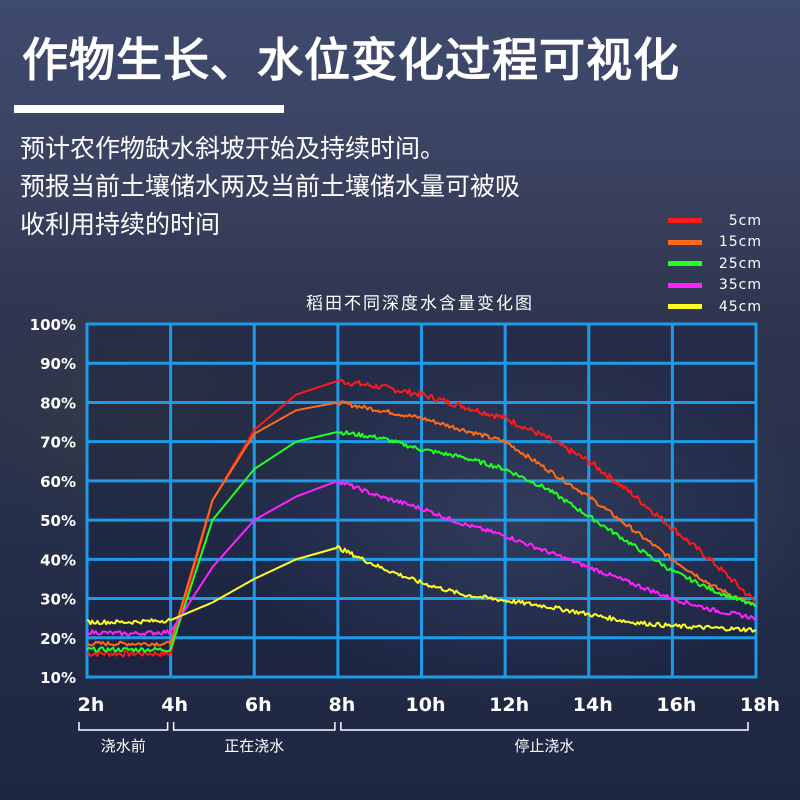  I want to click on legend-label: 25cm, so click(740, 263).